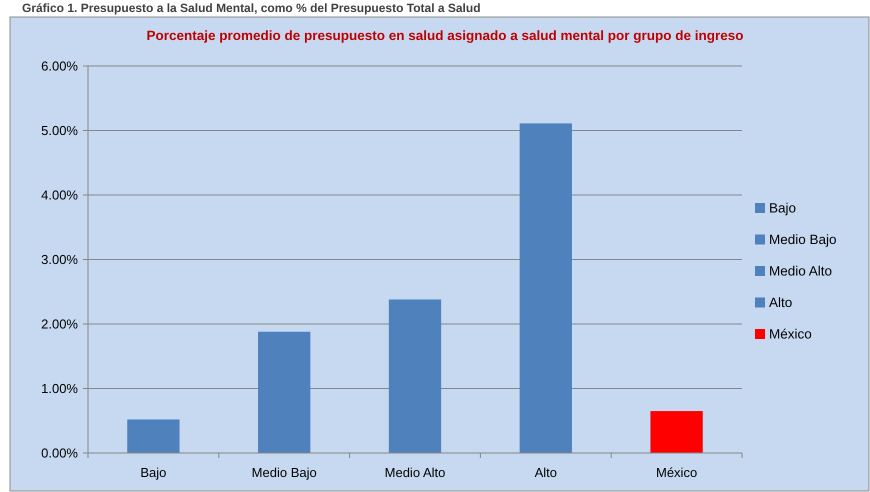 This screenshot has height=492, width=870. Describe the element at coordinates (251, 8) in the screenshot. I see `chart-title: Gráfico 1. Presupuesto a la Salud Mental, como % del Presupuesto Total a Salud` at that location.